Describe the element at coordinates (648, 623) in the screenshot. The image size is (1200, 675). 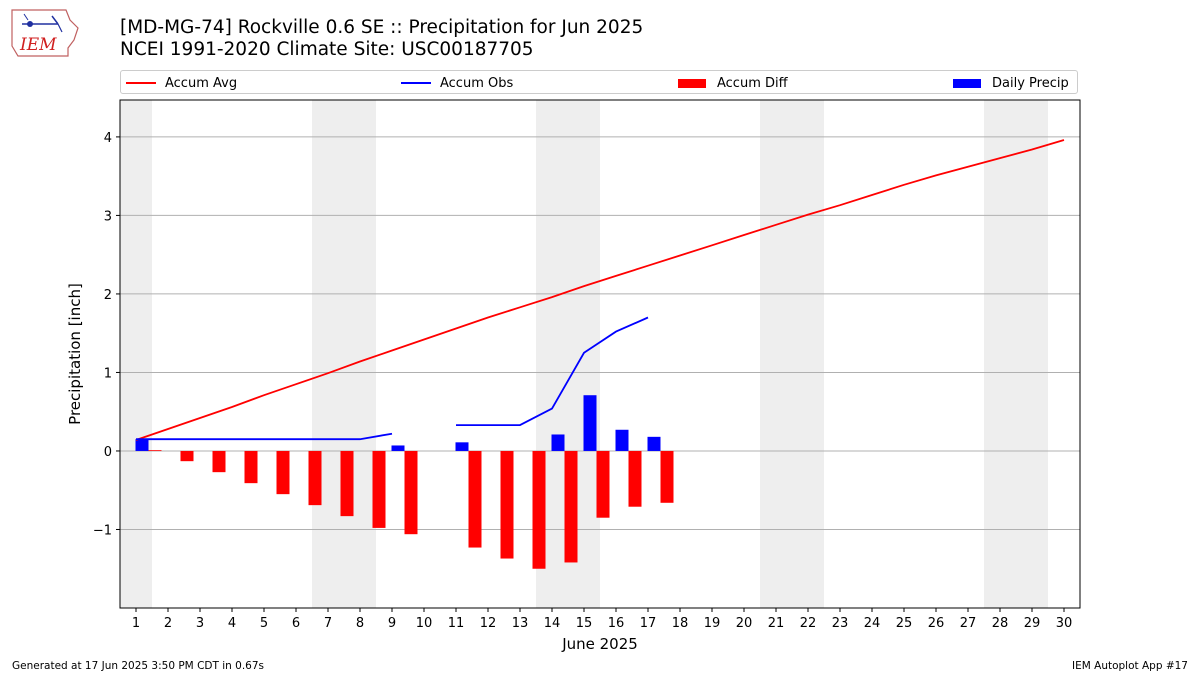
I see `x-tick-label-17: 17` at that location.